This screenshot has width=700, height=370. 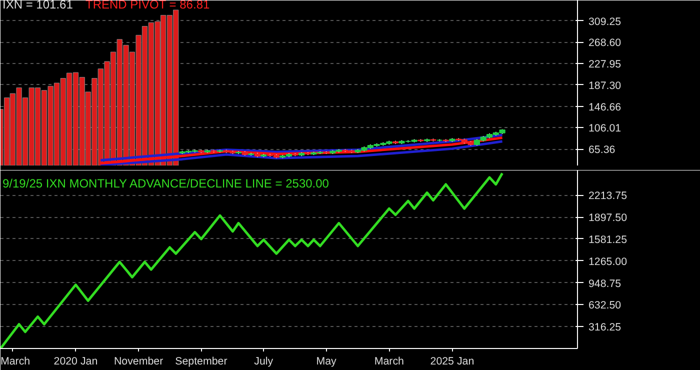 What do you see at coordinates (605, 284) in the screenshot?
I see `y-tick-label: 948.75` at bounding box center [605, 284].